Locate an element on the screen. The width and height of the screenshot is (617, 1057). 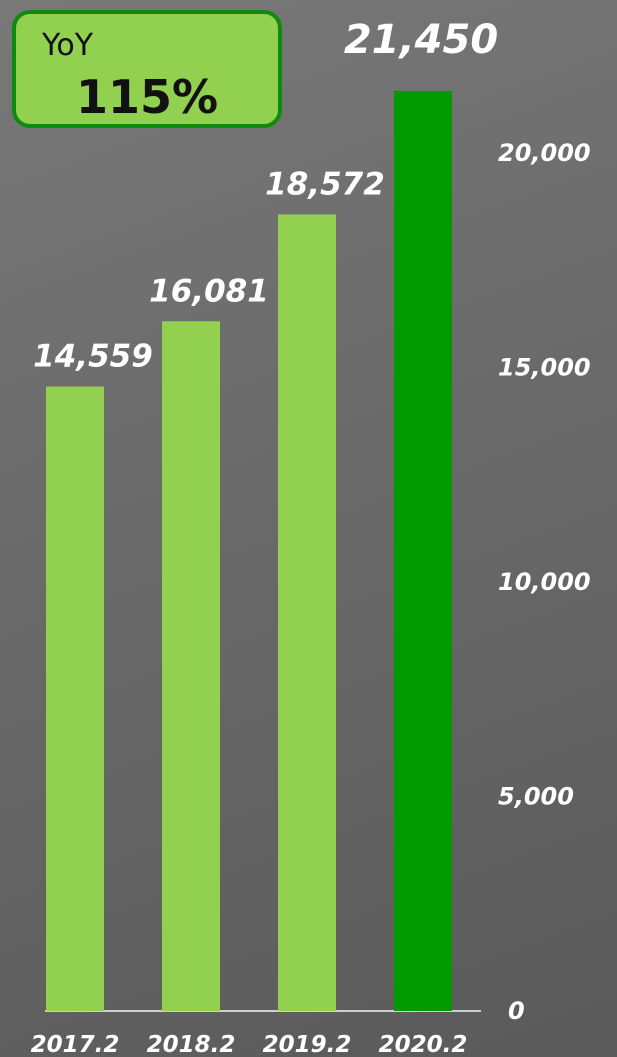
value-label-2017.2: 14,559 is located at coordinates (93, 357).